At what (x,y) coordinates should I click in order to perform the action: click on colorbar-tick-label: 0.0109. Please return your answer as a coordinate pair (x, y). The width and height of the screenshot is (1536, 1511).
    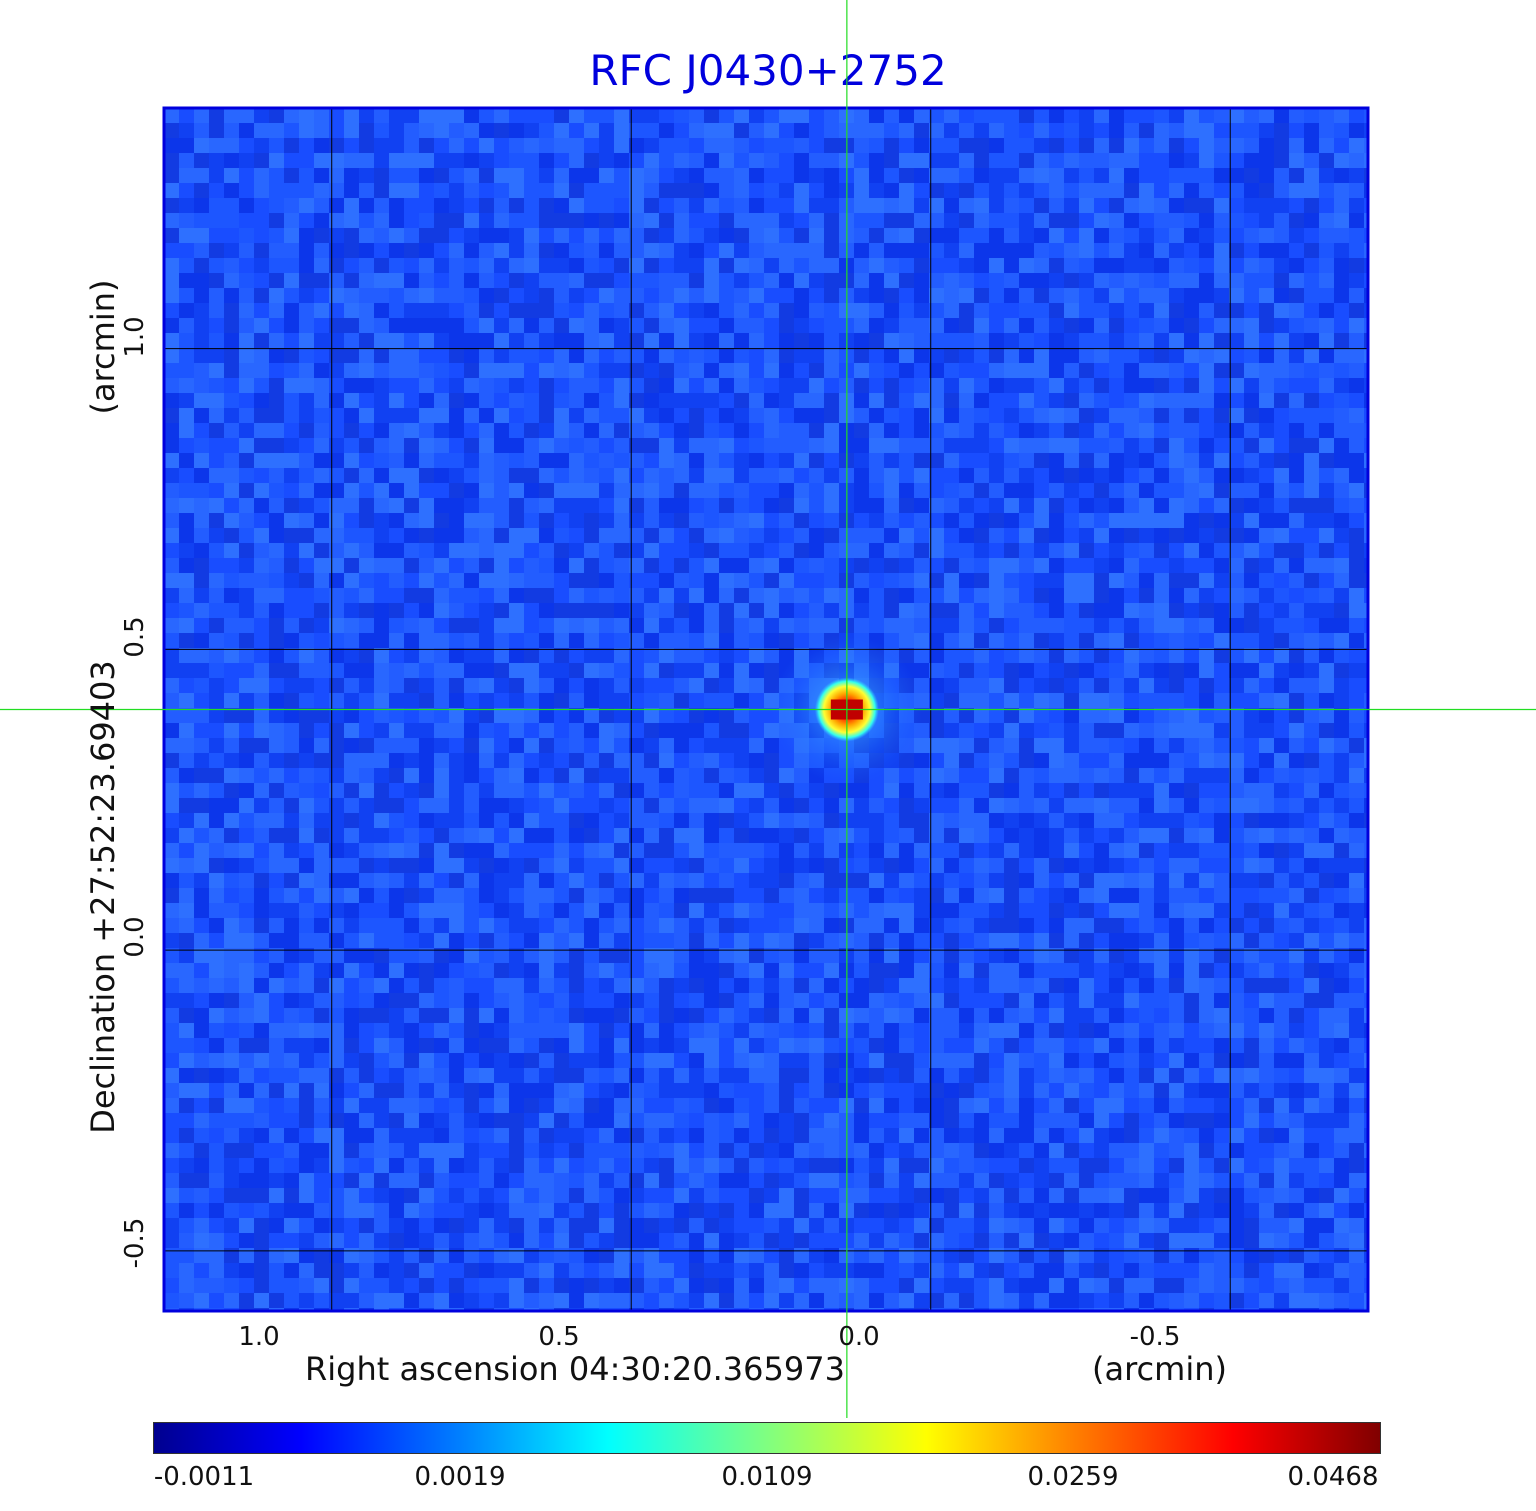
    Looking at the image, I should click on (767, 1477).